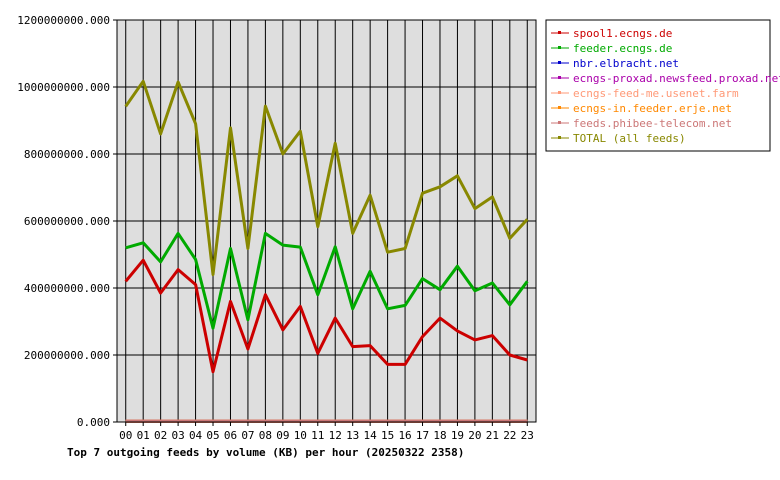  Describe the element at coordinates (67, 288) in the screenshot. I see `y-tick-label: 400000000.000` at that location.